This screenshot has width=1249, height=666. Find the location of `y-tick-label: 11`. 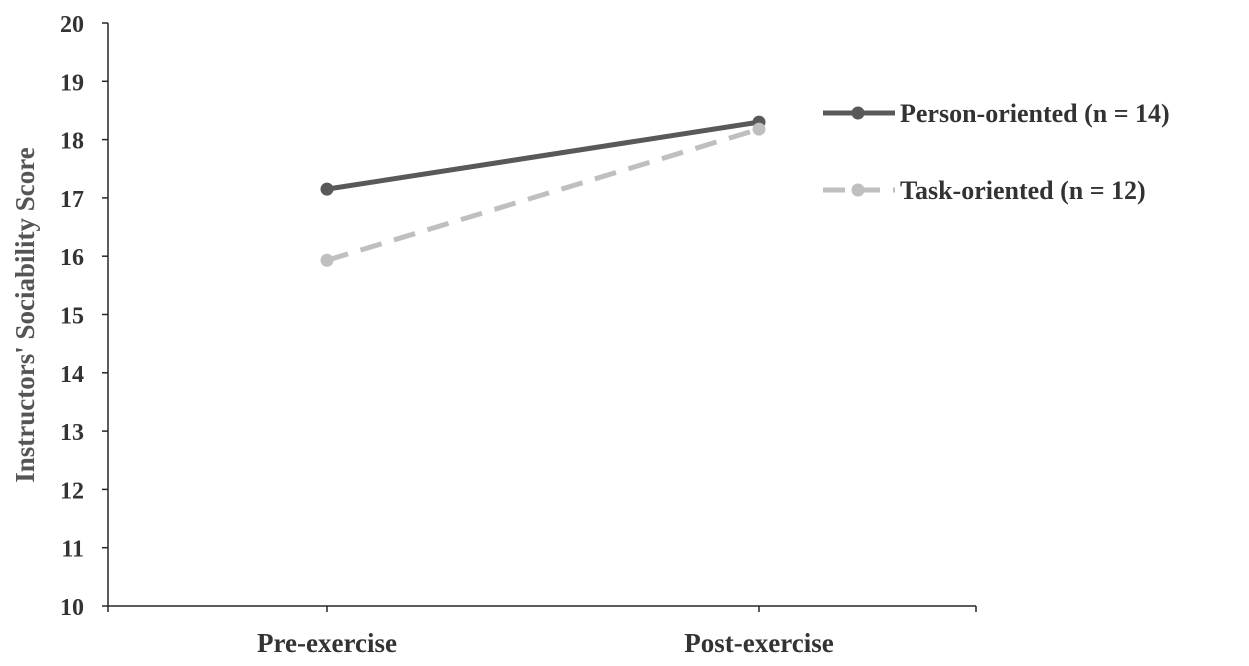

y-tick-label: 11 is located at coordinates (72, 550).